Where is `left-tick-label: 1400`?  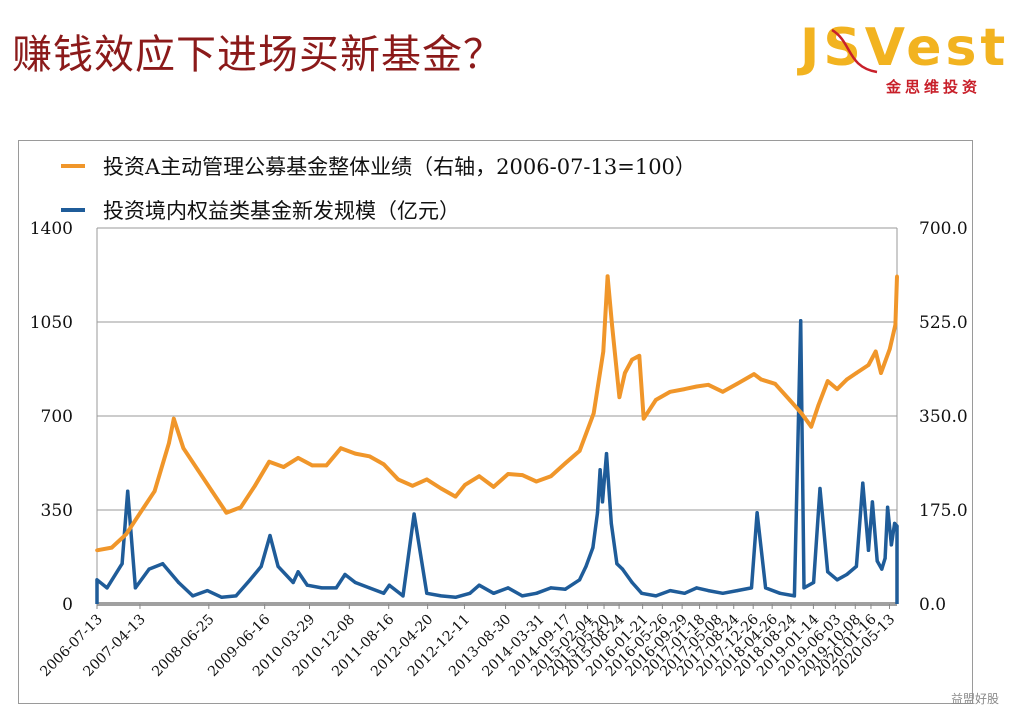
left-tick-label: 1400 is located at coordinates (51, 229).